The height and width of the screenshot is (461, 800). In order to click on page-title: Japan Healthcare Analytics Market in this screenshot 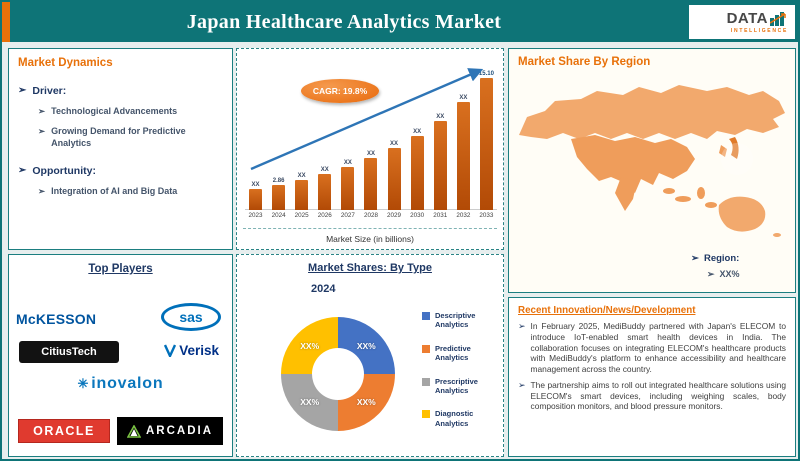, I will do `click(344, 22)`.